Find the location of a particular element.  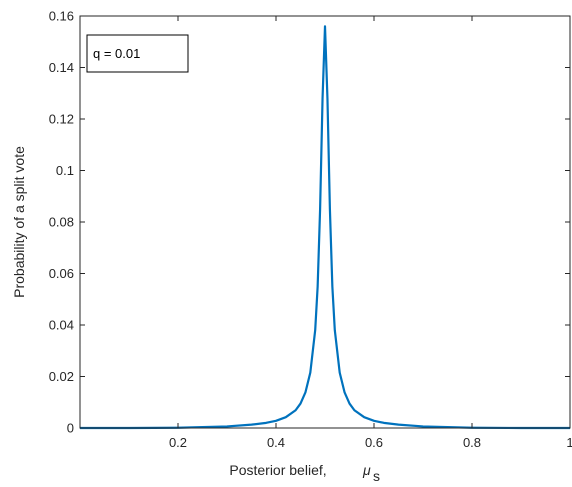

legend-box: q = 0.01 is located at coordinates (137, 53).